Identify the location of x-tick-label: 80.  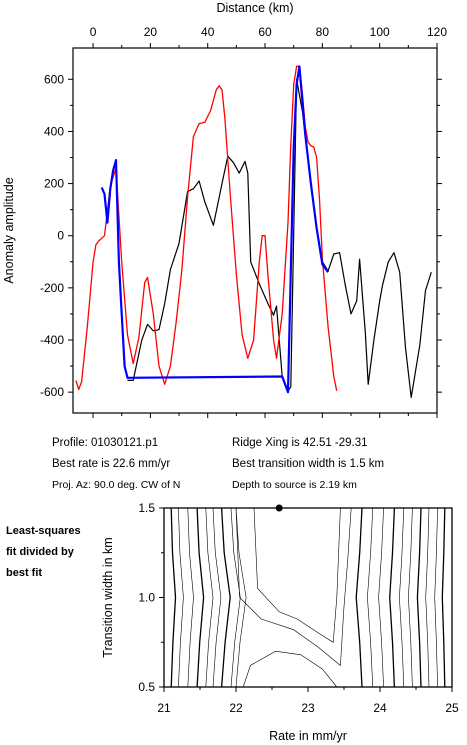
(323, 32).